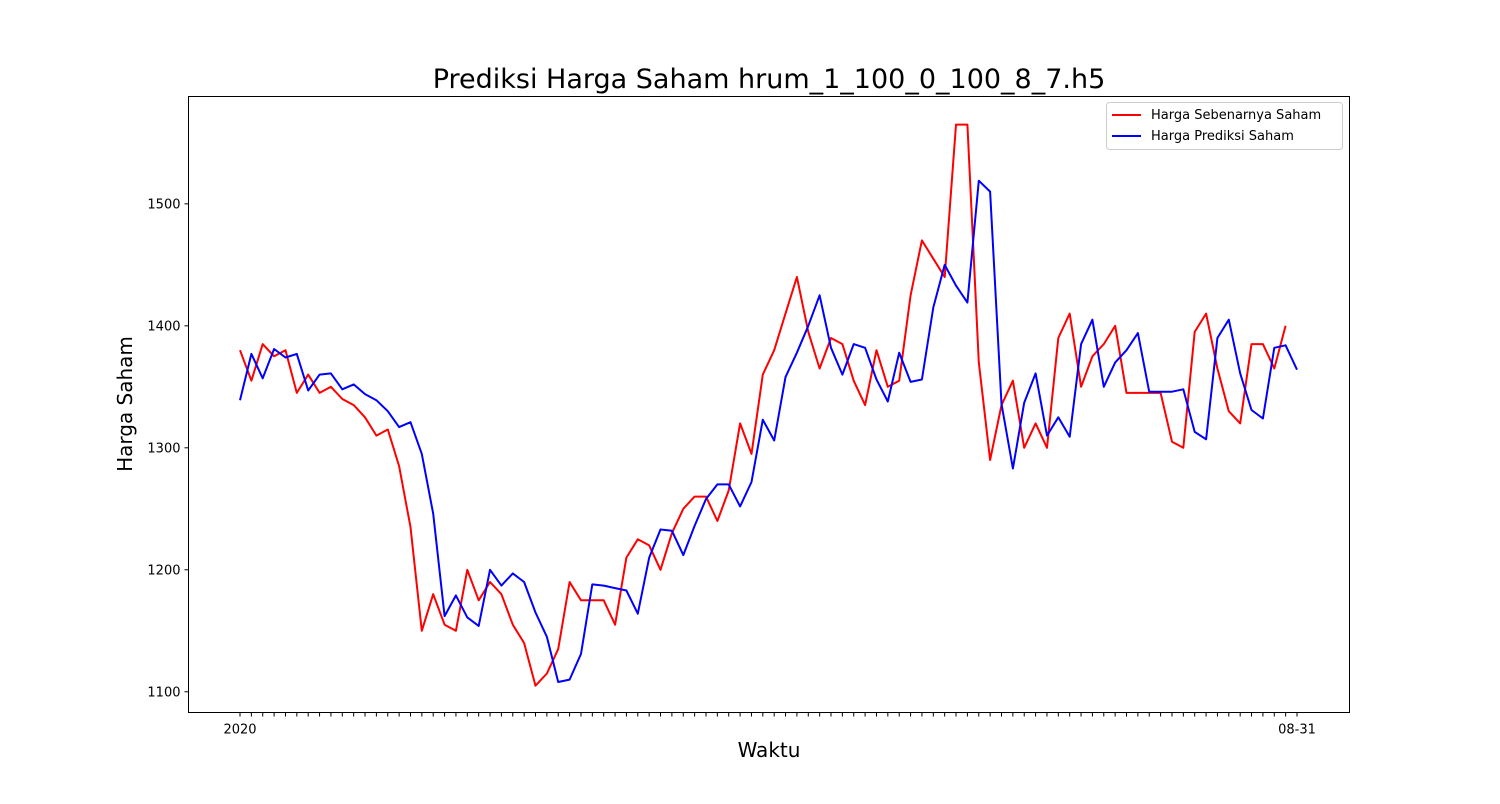  Describe the element at coordinates (1297, 730) in the screenshot. I see `x-tick-label: 08-31` at that location.